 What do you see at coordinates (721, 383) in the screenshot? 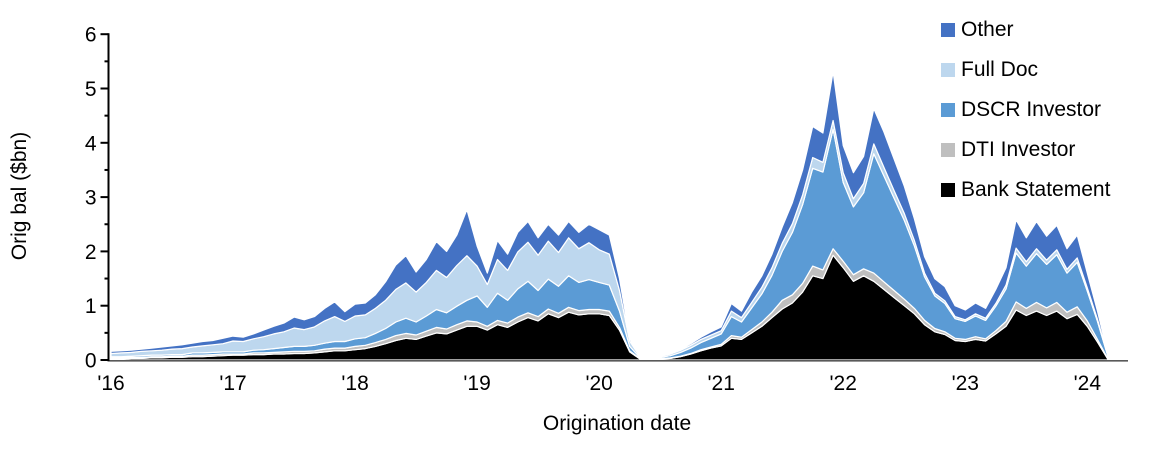
I see `x-tick-label: '21` at bounding box center [721, 383].